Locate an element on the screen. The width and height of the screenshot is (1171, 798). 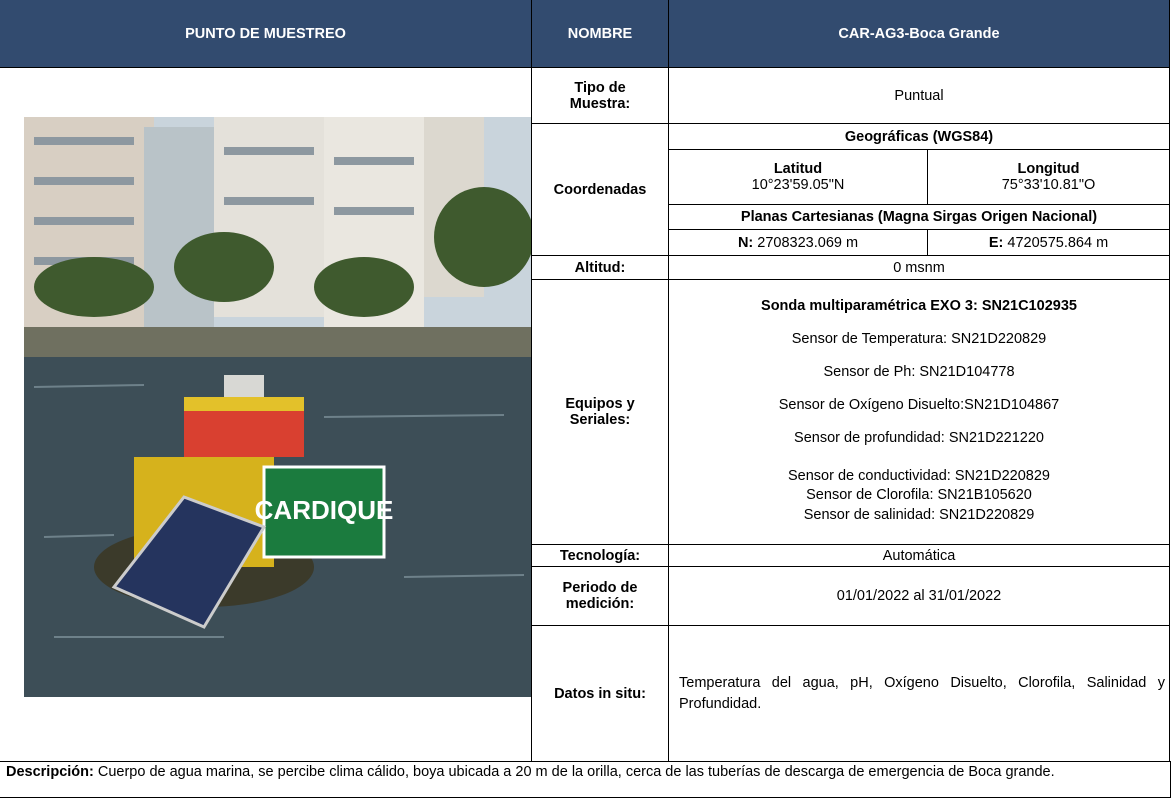
sub-label: Longitud is located at coordinates (1048, 169).